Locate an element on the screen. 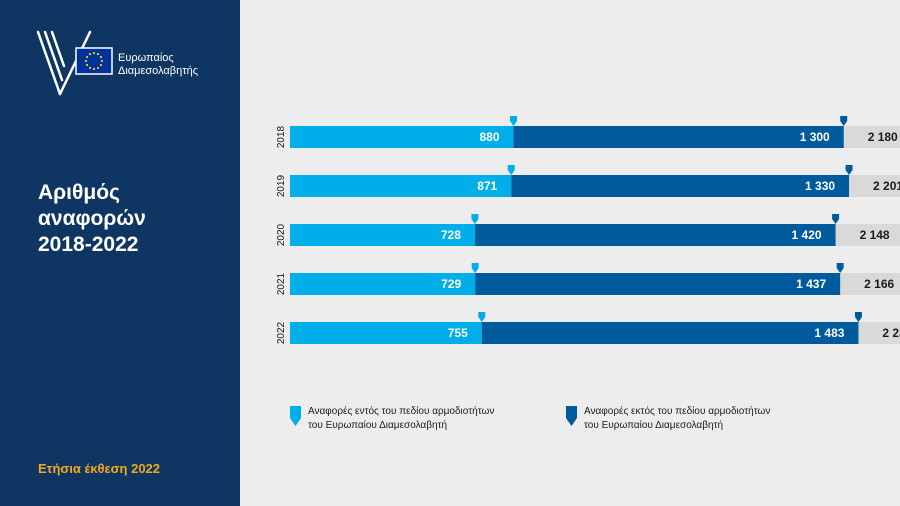 This screenshot has height=506, width=900. year-label: 2020 is located at coordinates (281, 234).